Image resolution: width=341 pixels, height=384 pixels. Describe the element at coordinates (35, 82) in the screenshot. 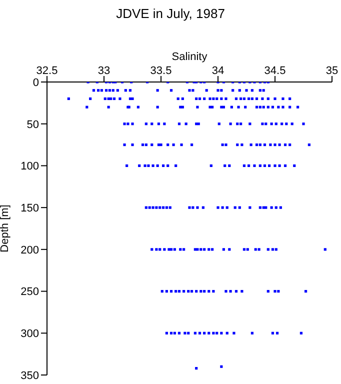

I see `y-tick-label: 0` at that location.